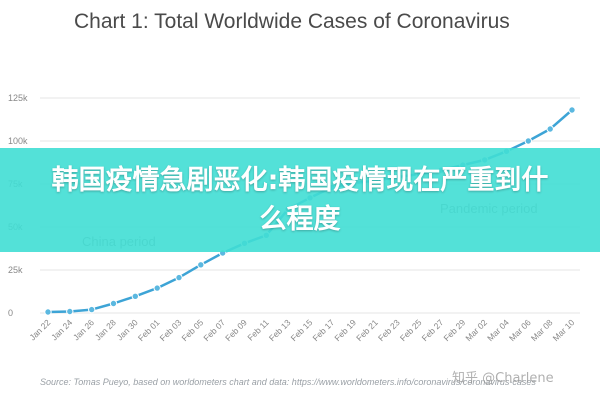 This screenshot has height=400, width=600. Describe the element at coordinates (280, 330) in the screenshot. I see `x-tick-label: Feb 13` at that location.